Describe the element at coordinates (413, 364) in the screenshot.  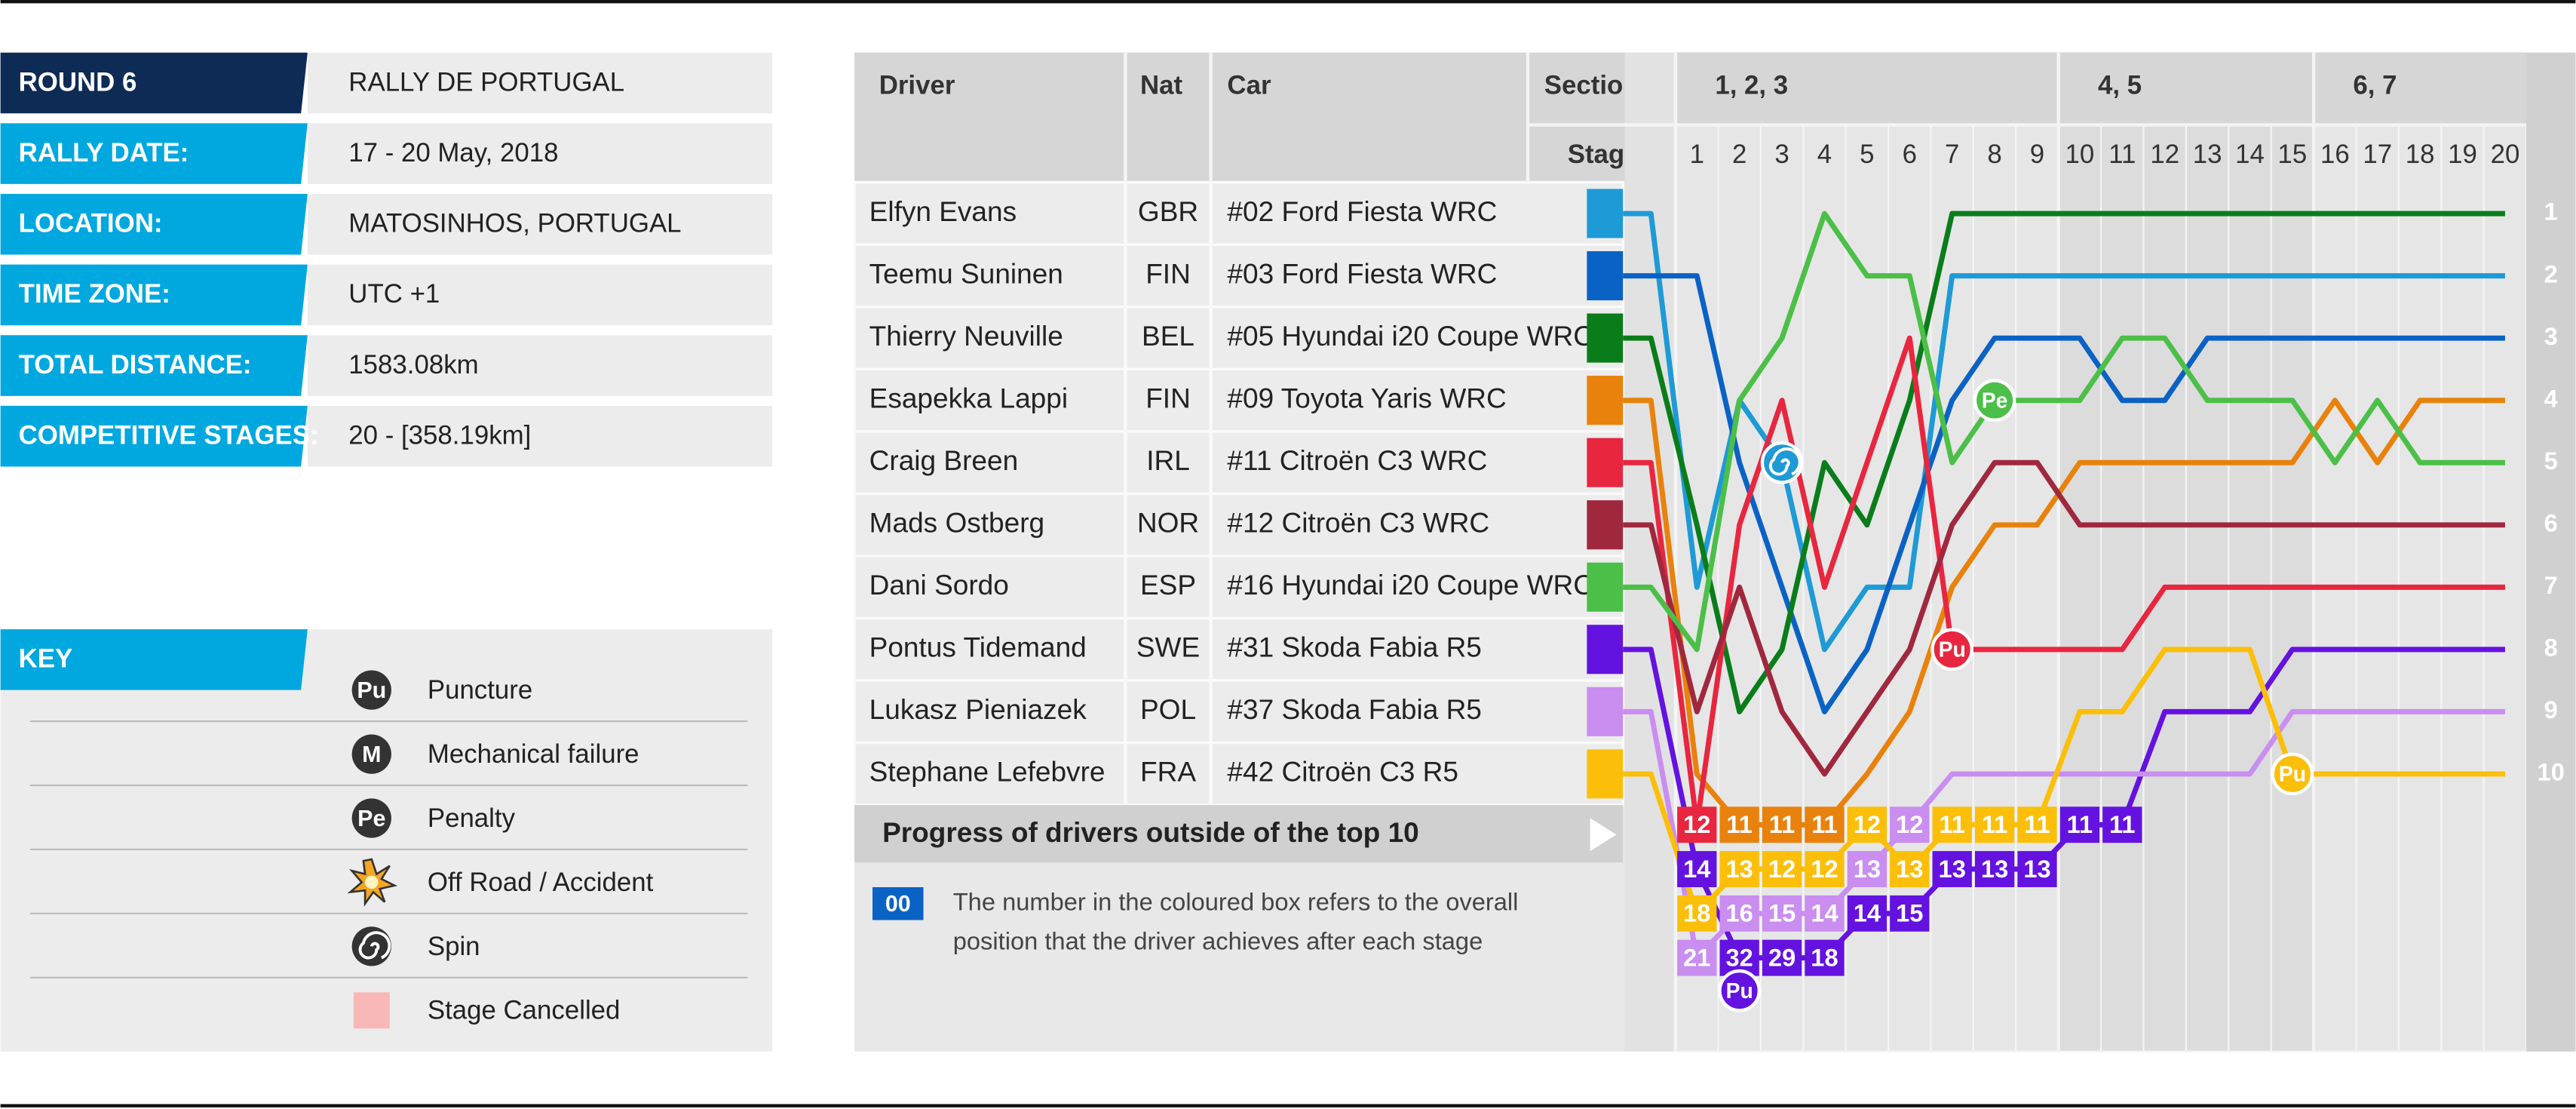
I see `info-value: 1583.08km` at that location.